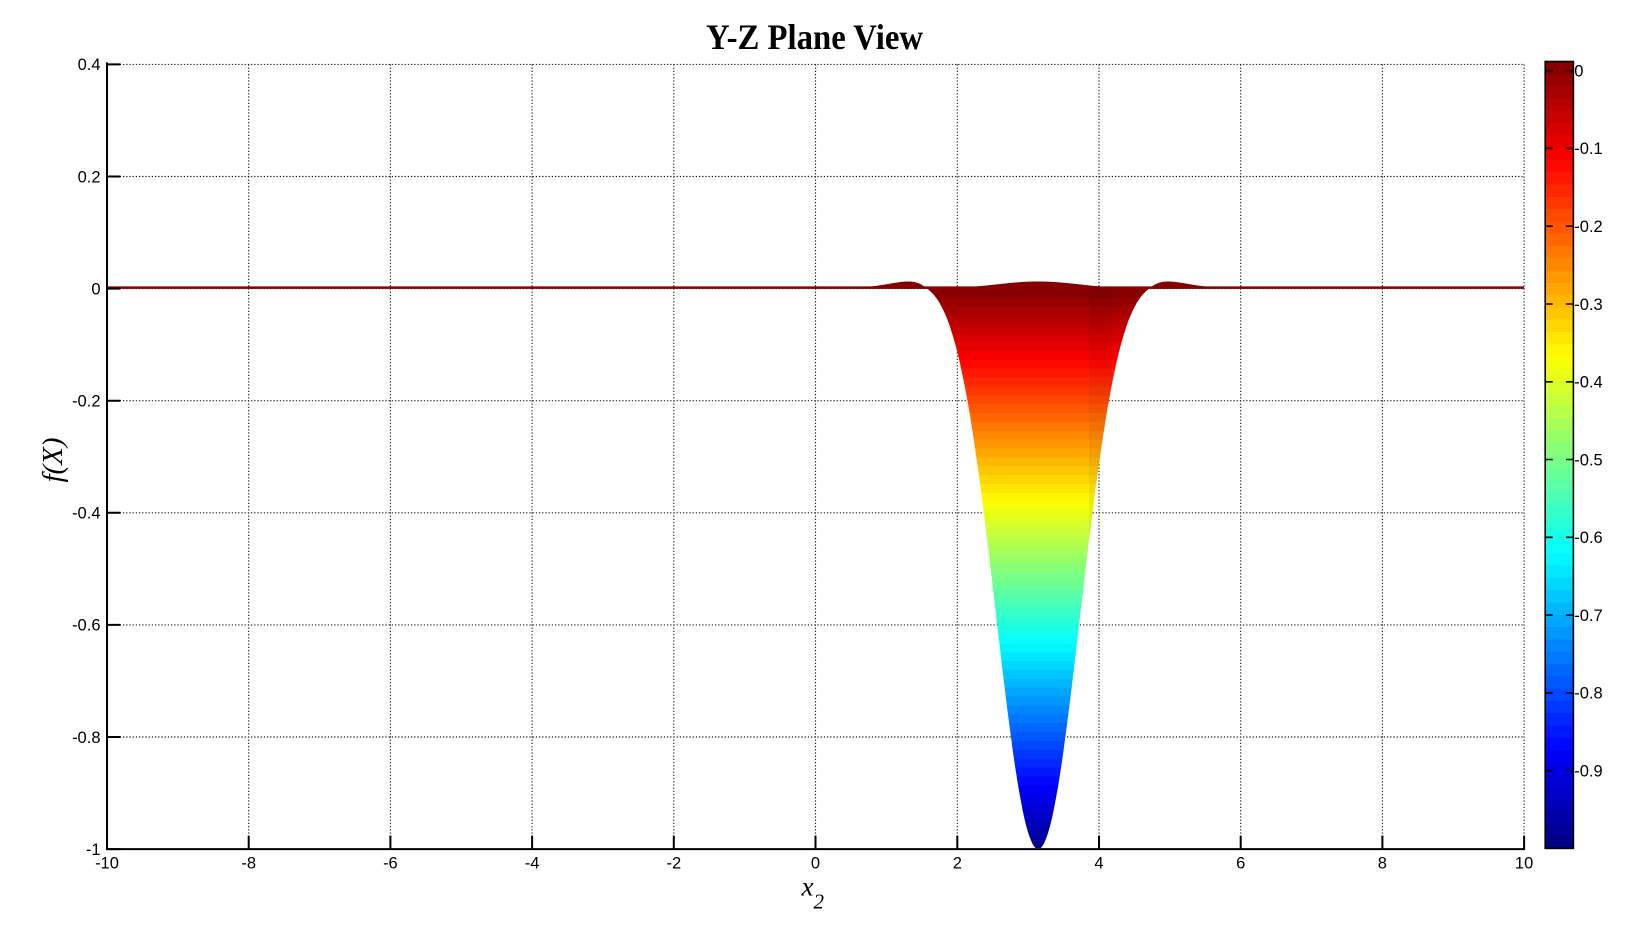  Describe the element at coordinates (93, 850) in the screenshot. I see `svg-text: -1` at that location.